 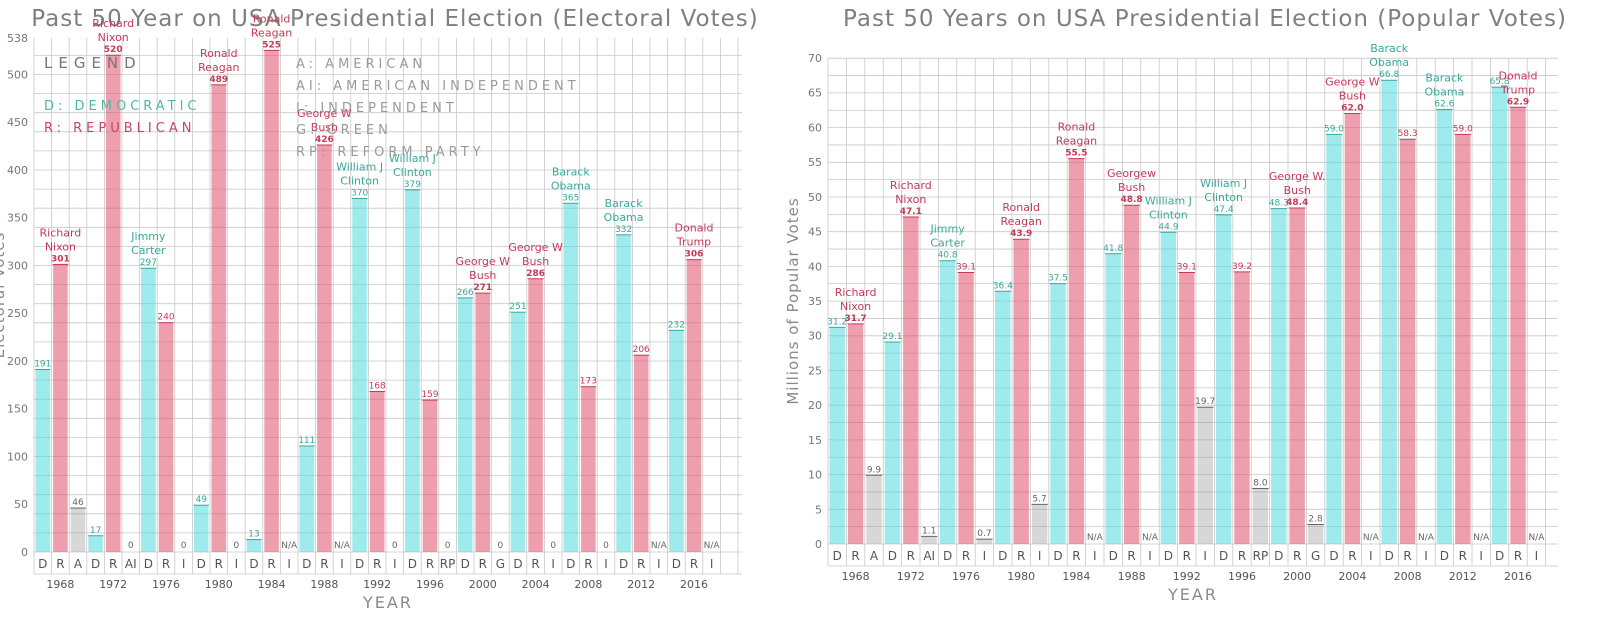 I want to click on bar-1972-D, so click(x=892, y=442).